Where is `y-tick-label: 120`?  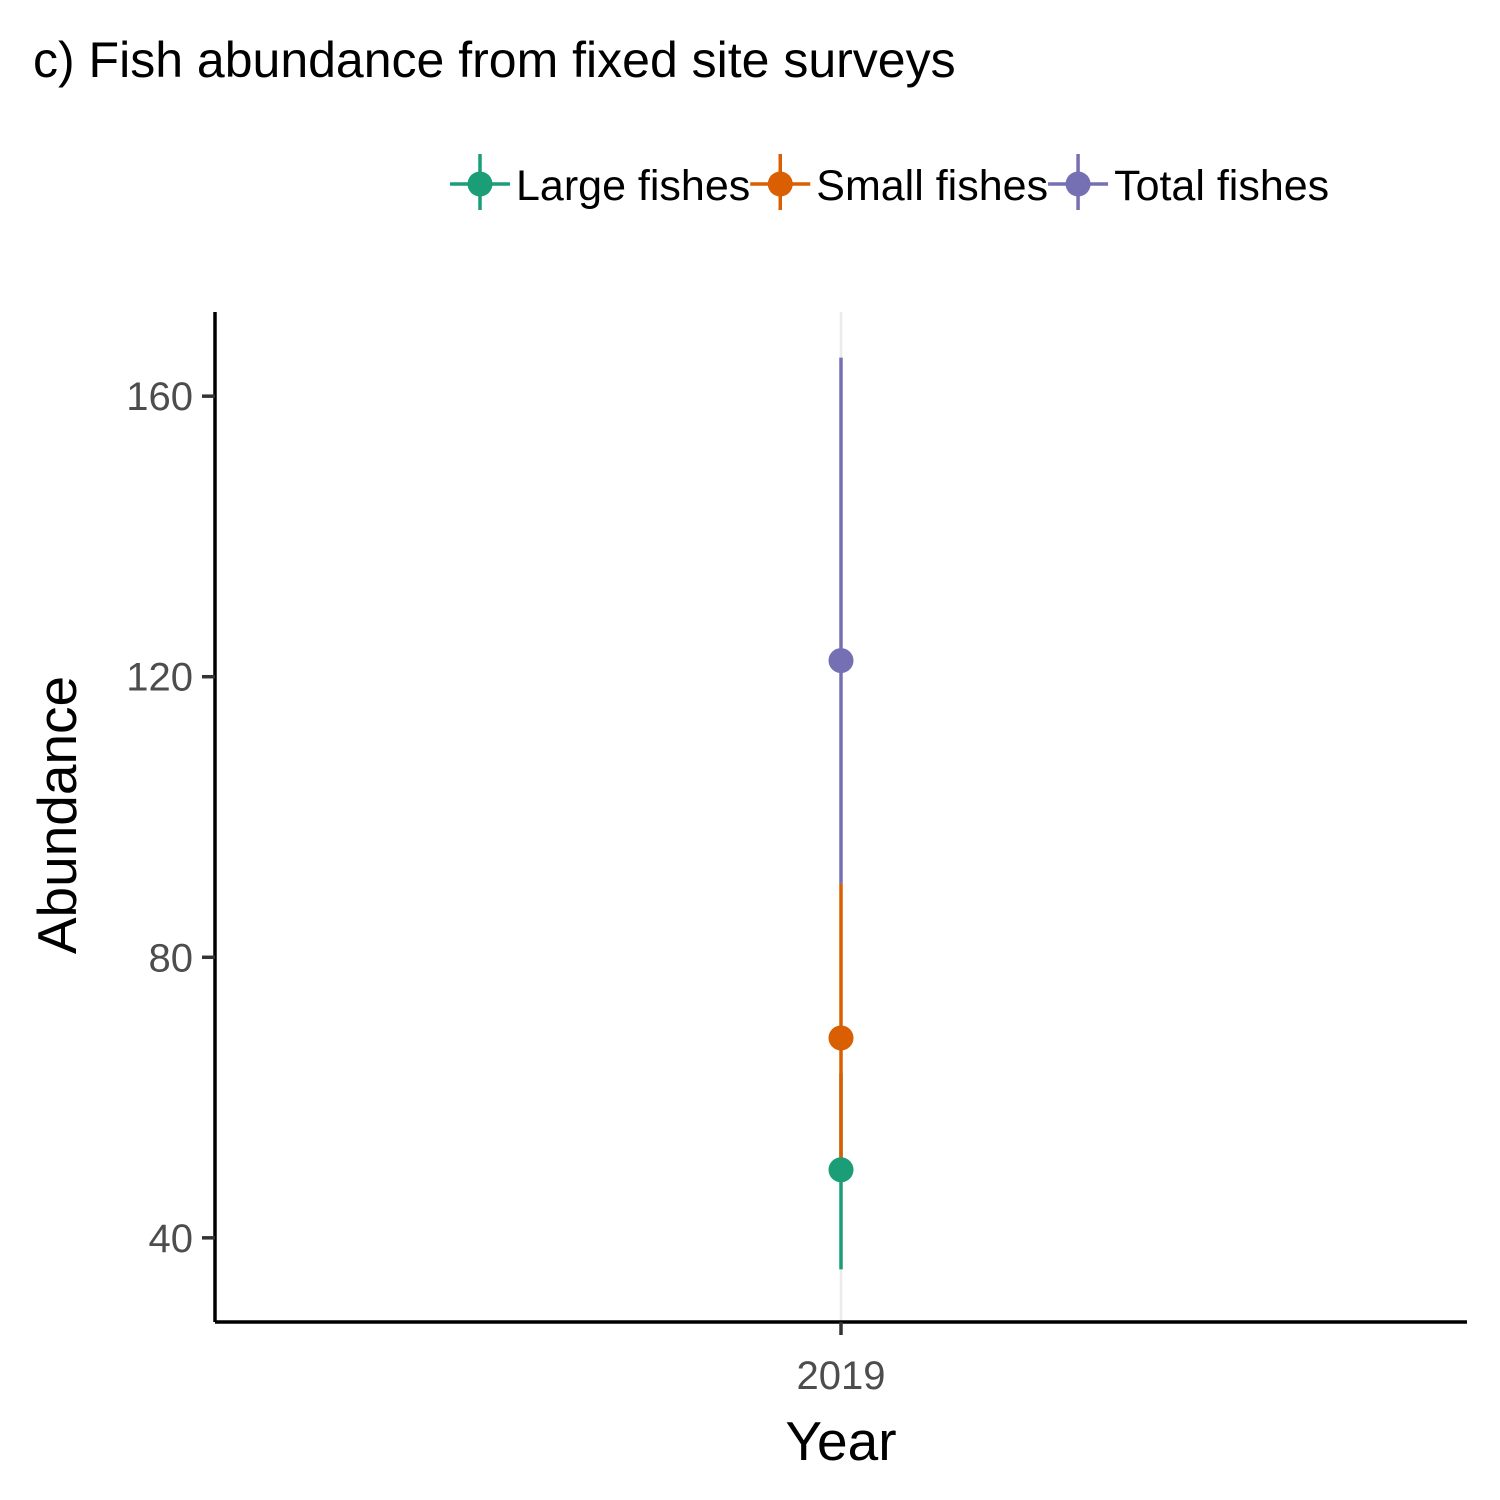
y-tick-label: 120 is located at coordinates (159, 678).